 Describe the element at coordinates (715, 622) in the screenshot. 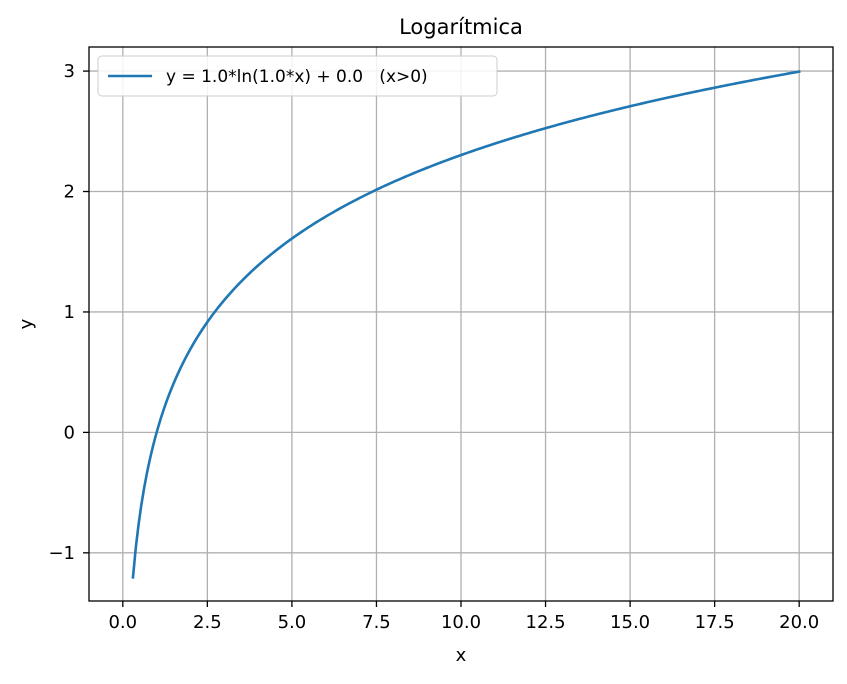

I see `x-tick-label: 17.5` at that location.